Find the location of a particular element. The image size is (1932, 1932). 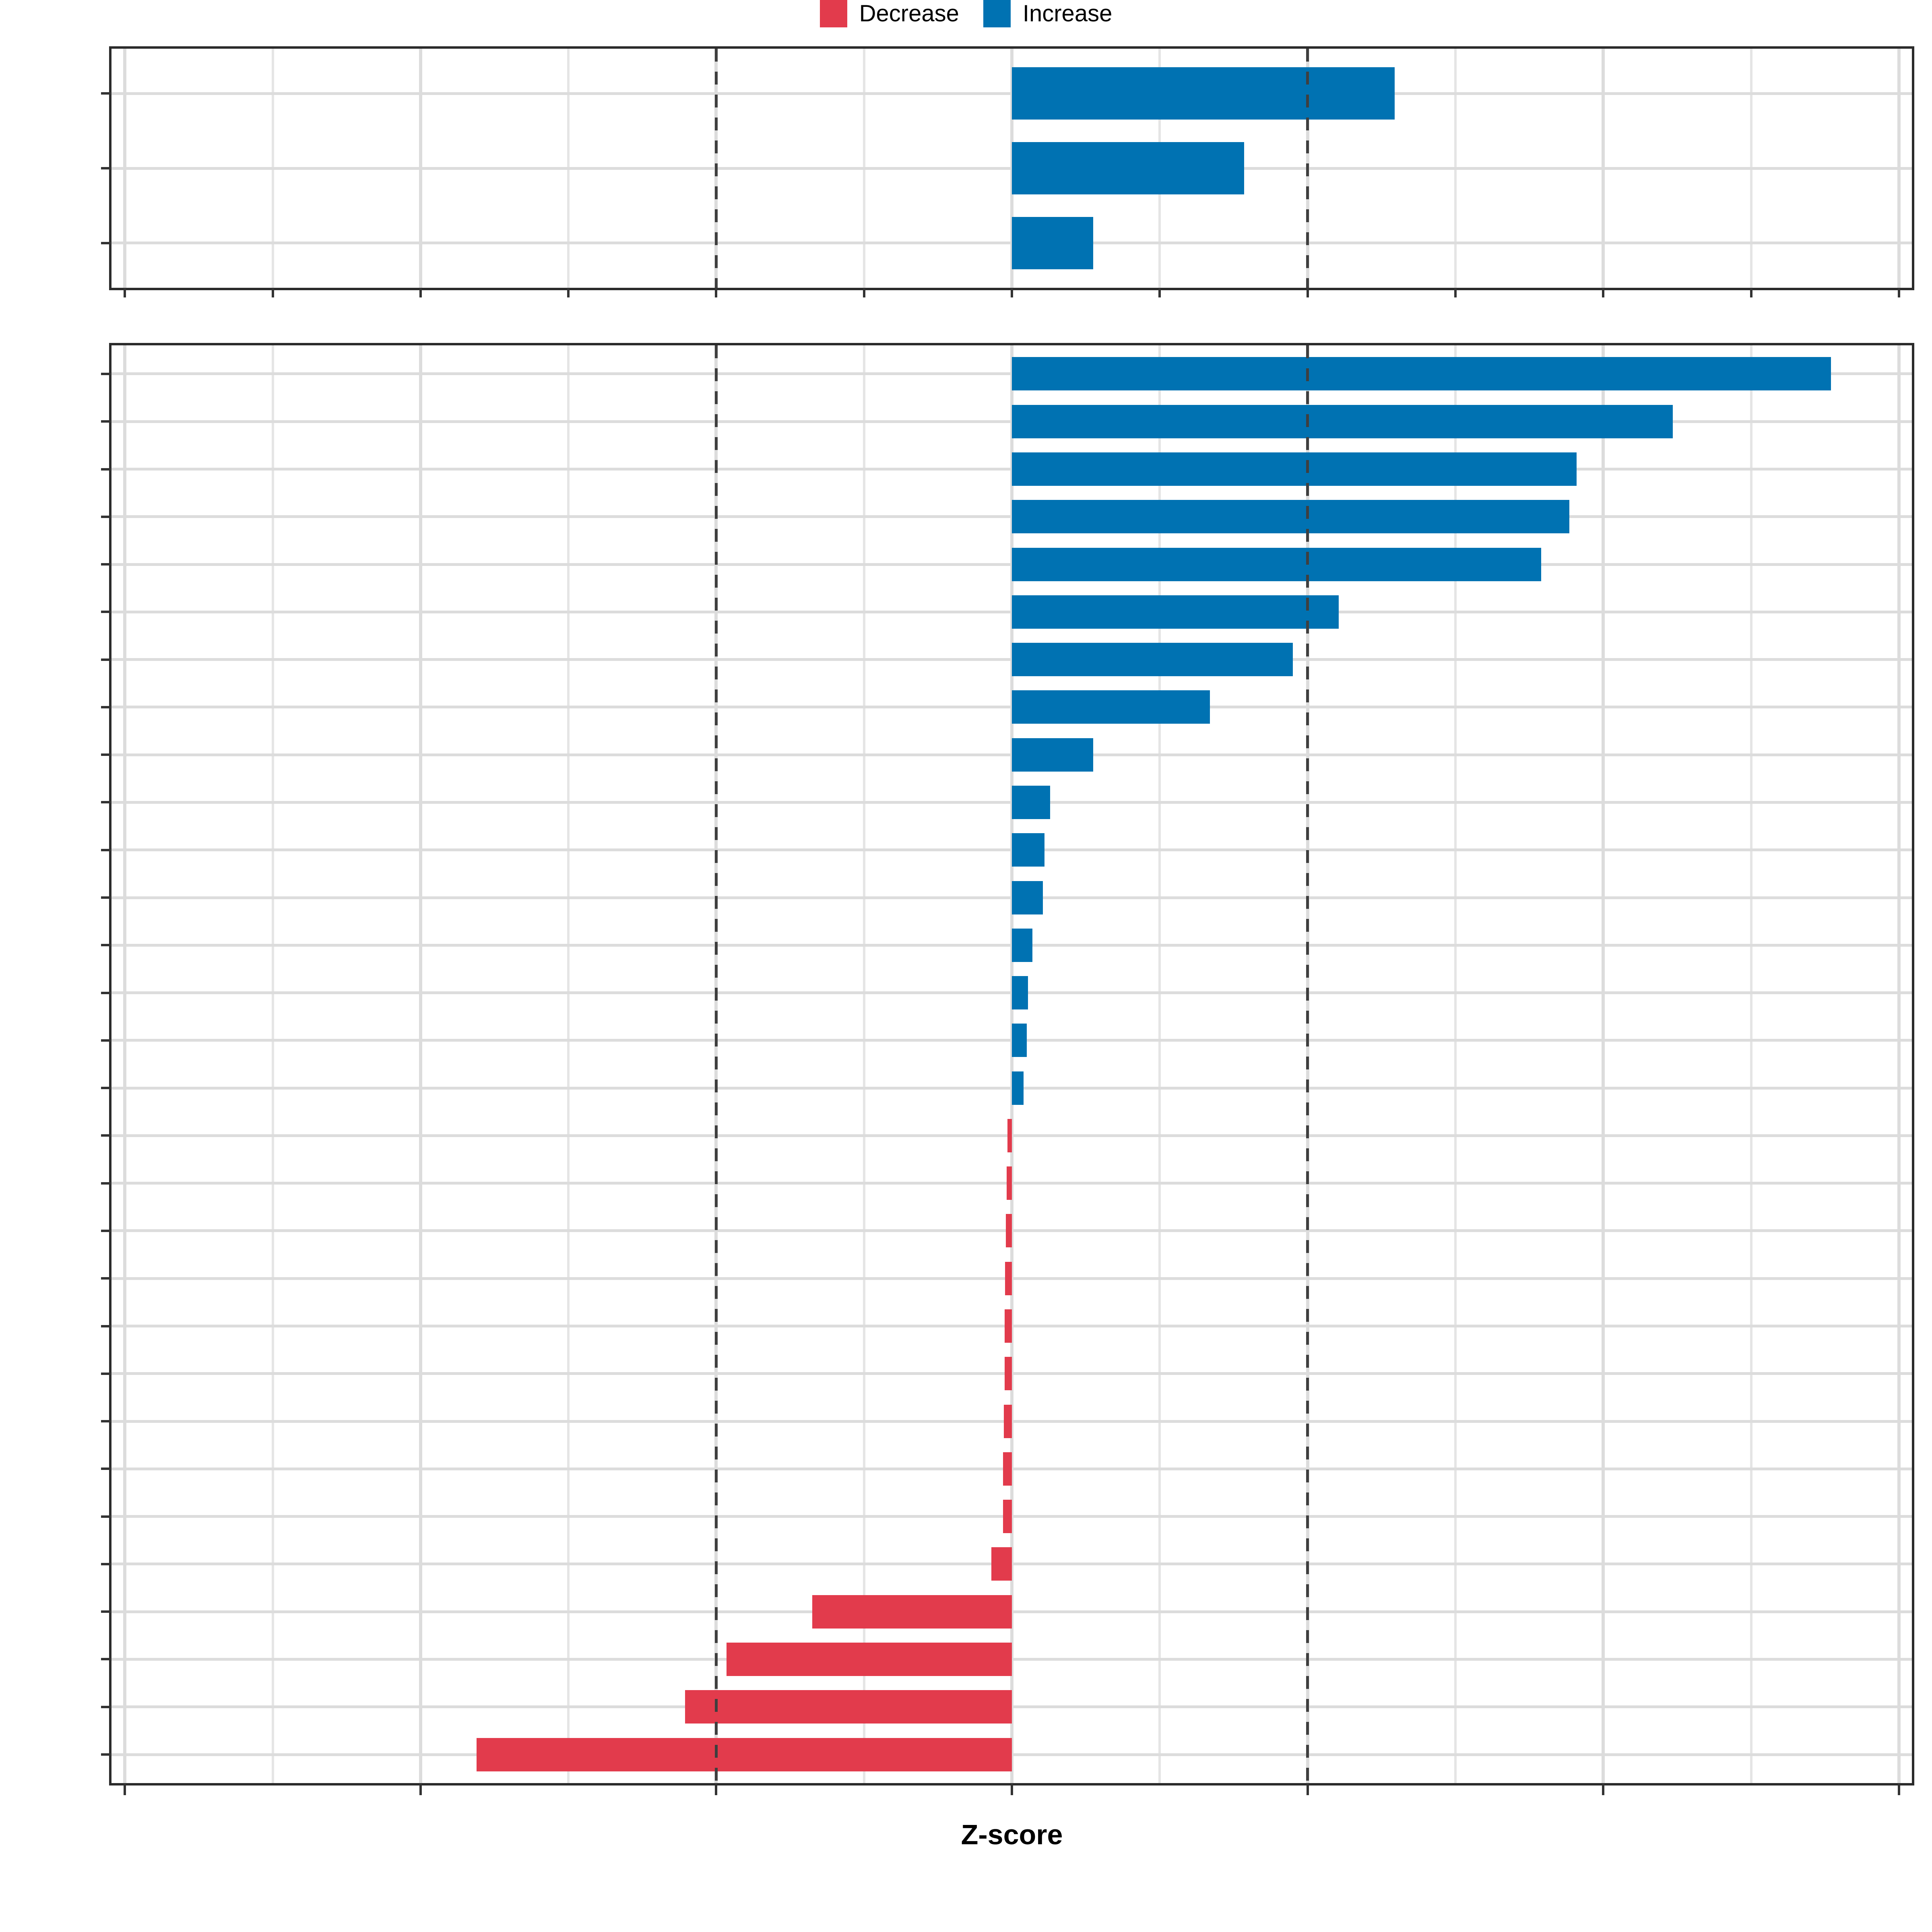

y-tick-CBM is located at coordinates (106, 93).